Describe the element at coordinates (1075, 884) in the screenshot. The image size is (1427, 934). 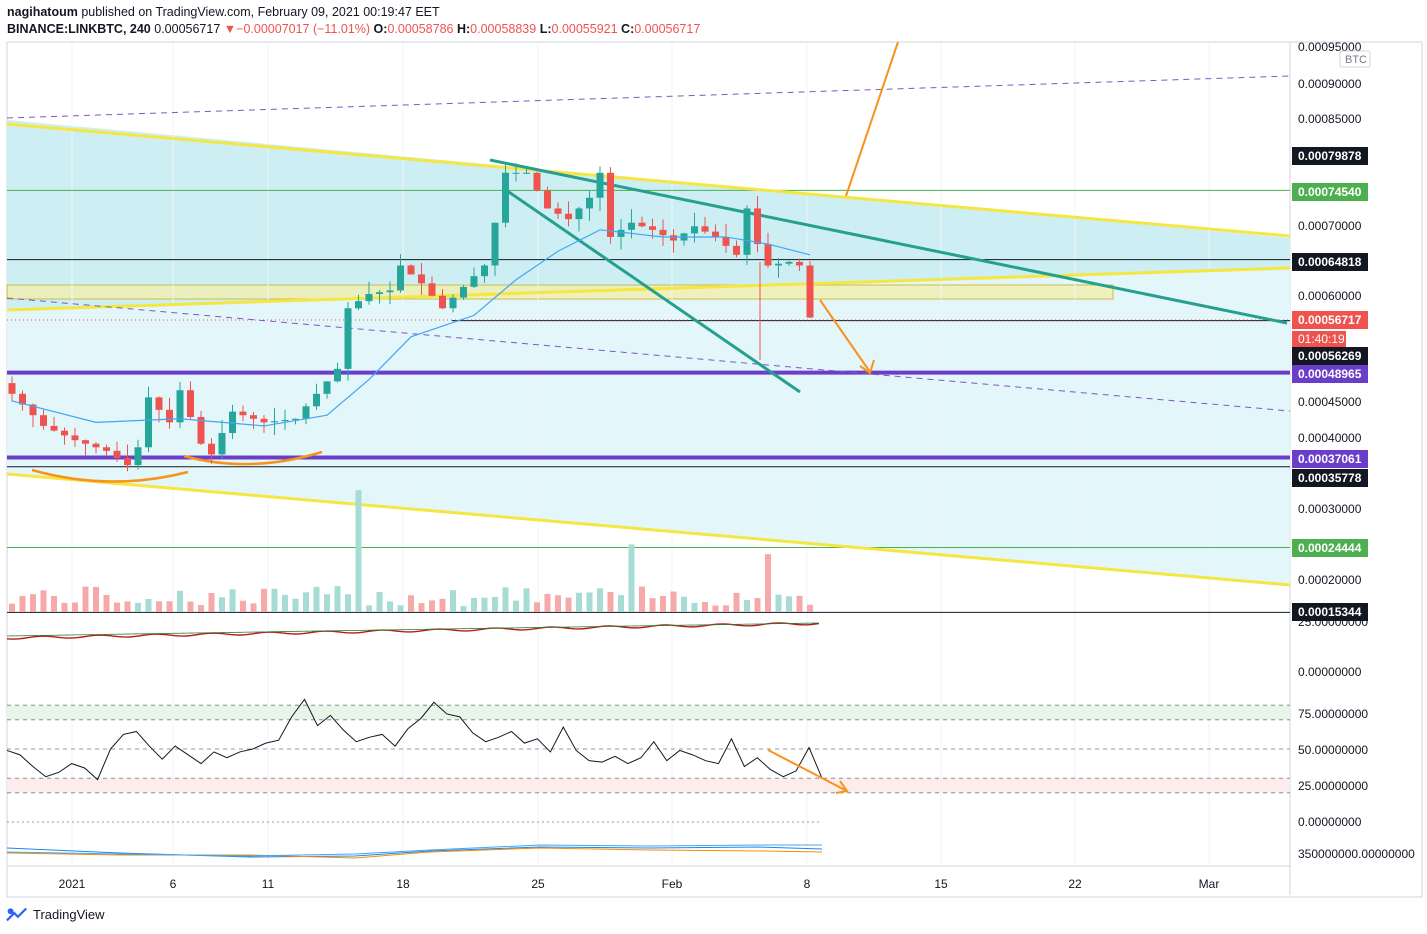
I see `time-axis-tick: 22` at that location.